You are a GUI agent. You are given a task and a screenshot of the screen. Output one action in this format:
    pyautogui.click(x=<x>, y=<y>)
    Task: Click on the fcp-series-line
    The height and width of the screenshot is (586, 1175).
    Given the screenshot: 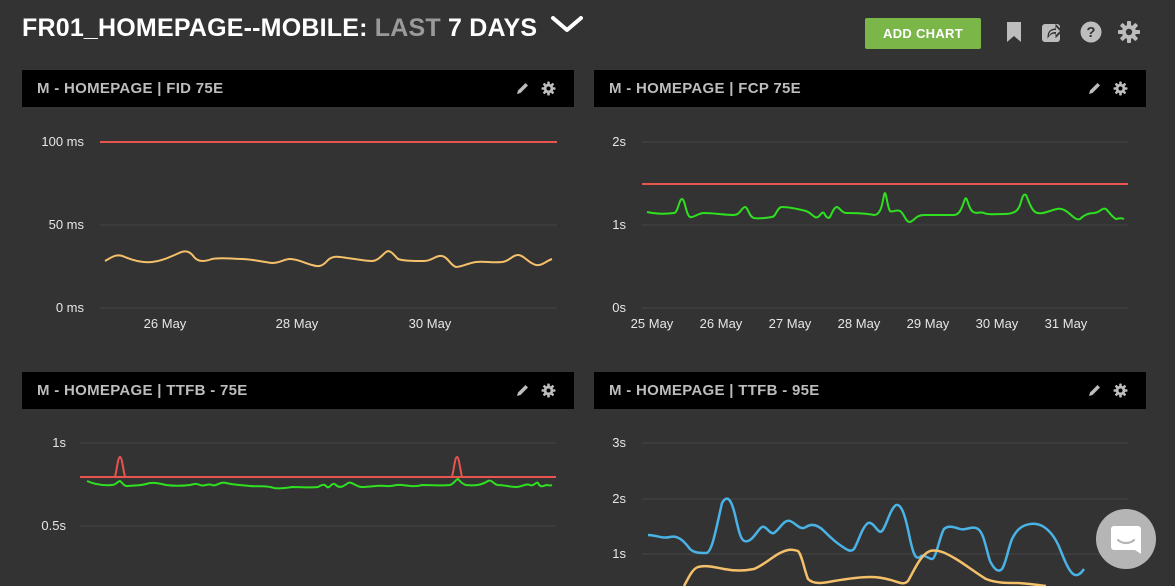 What is the action you would take?
    pyautogui.click(x=885, y=208)
    